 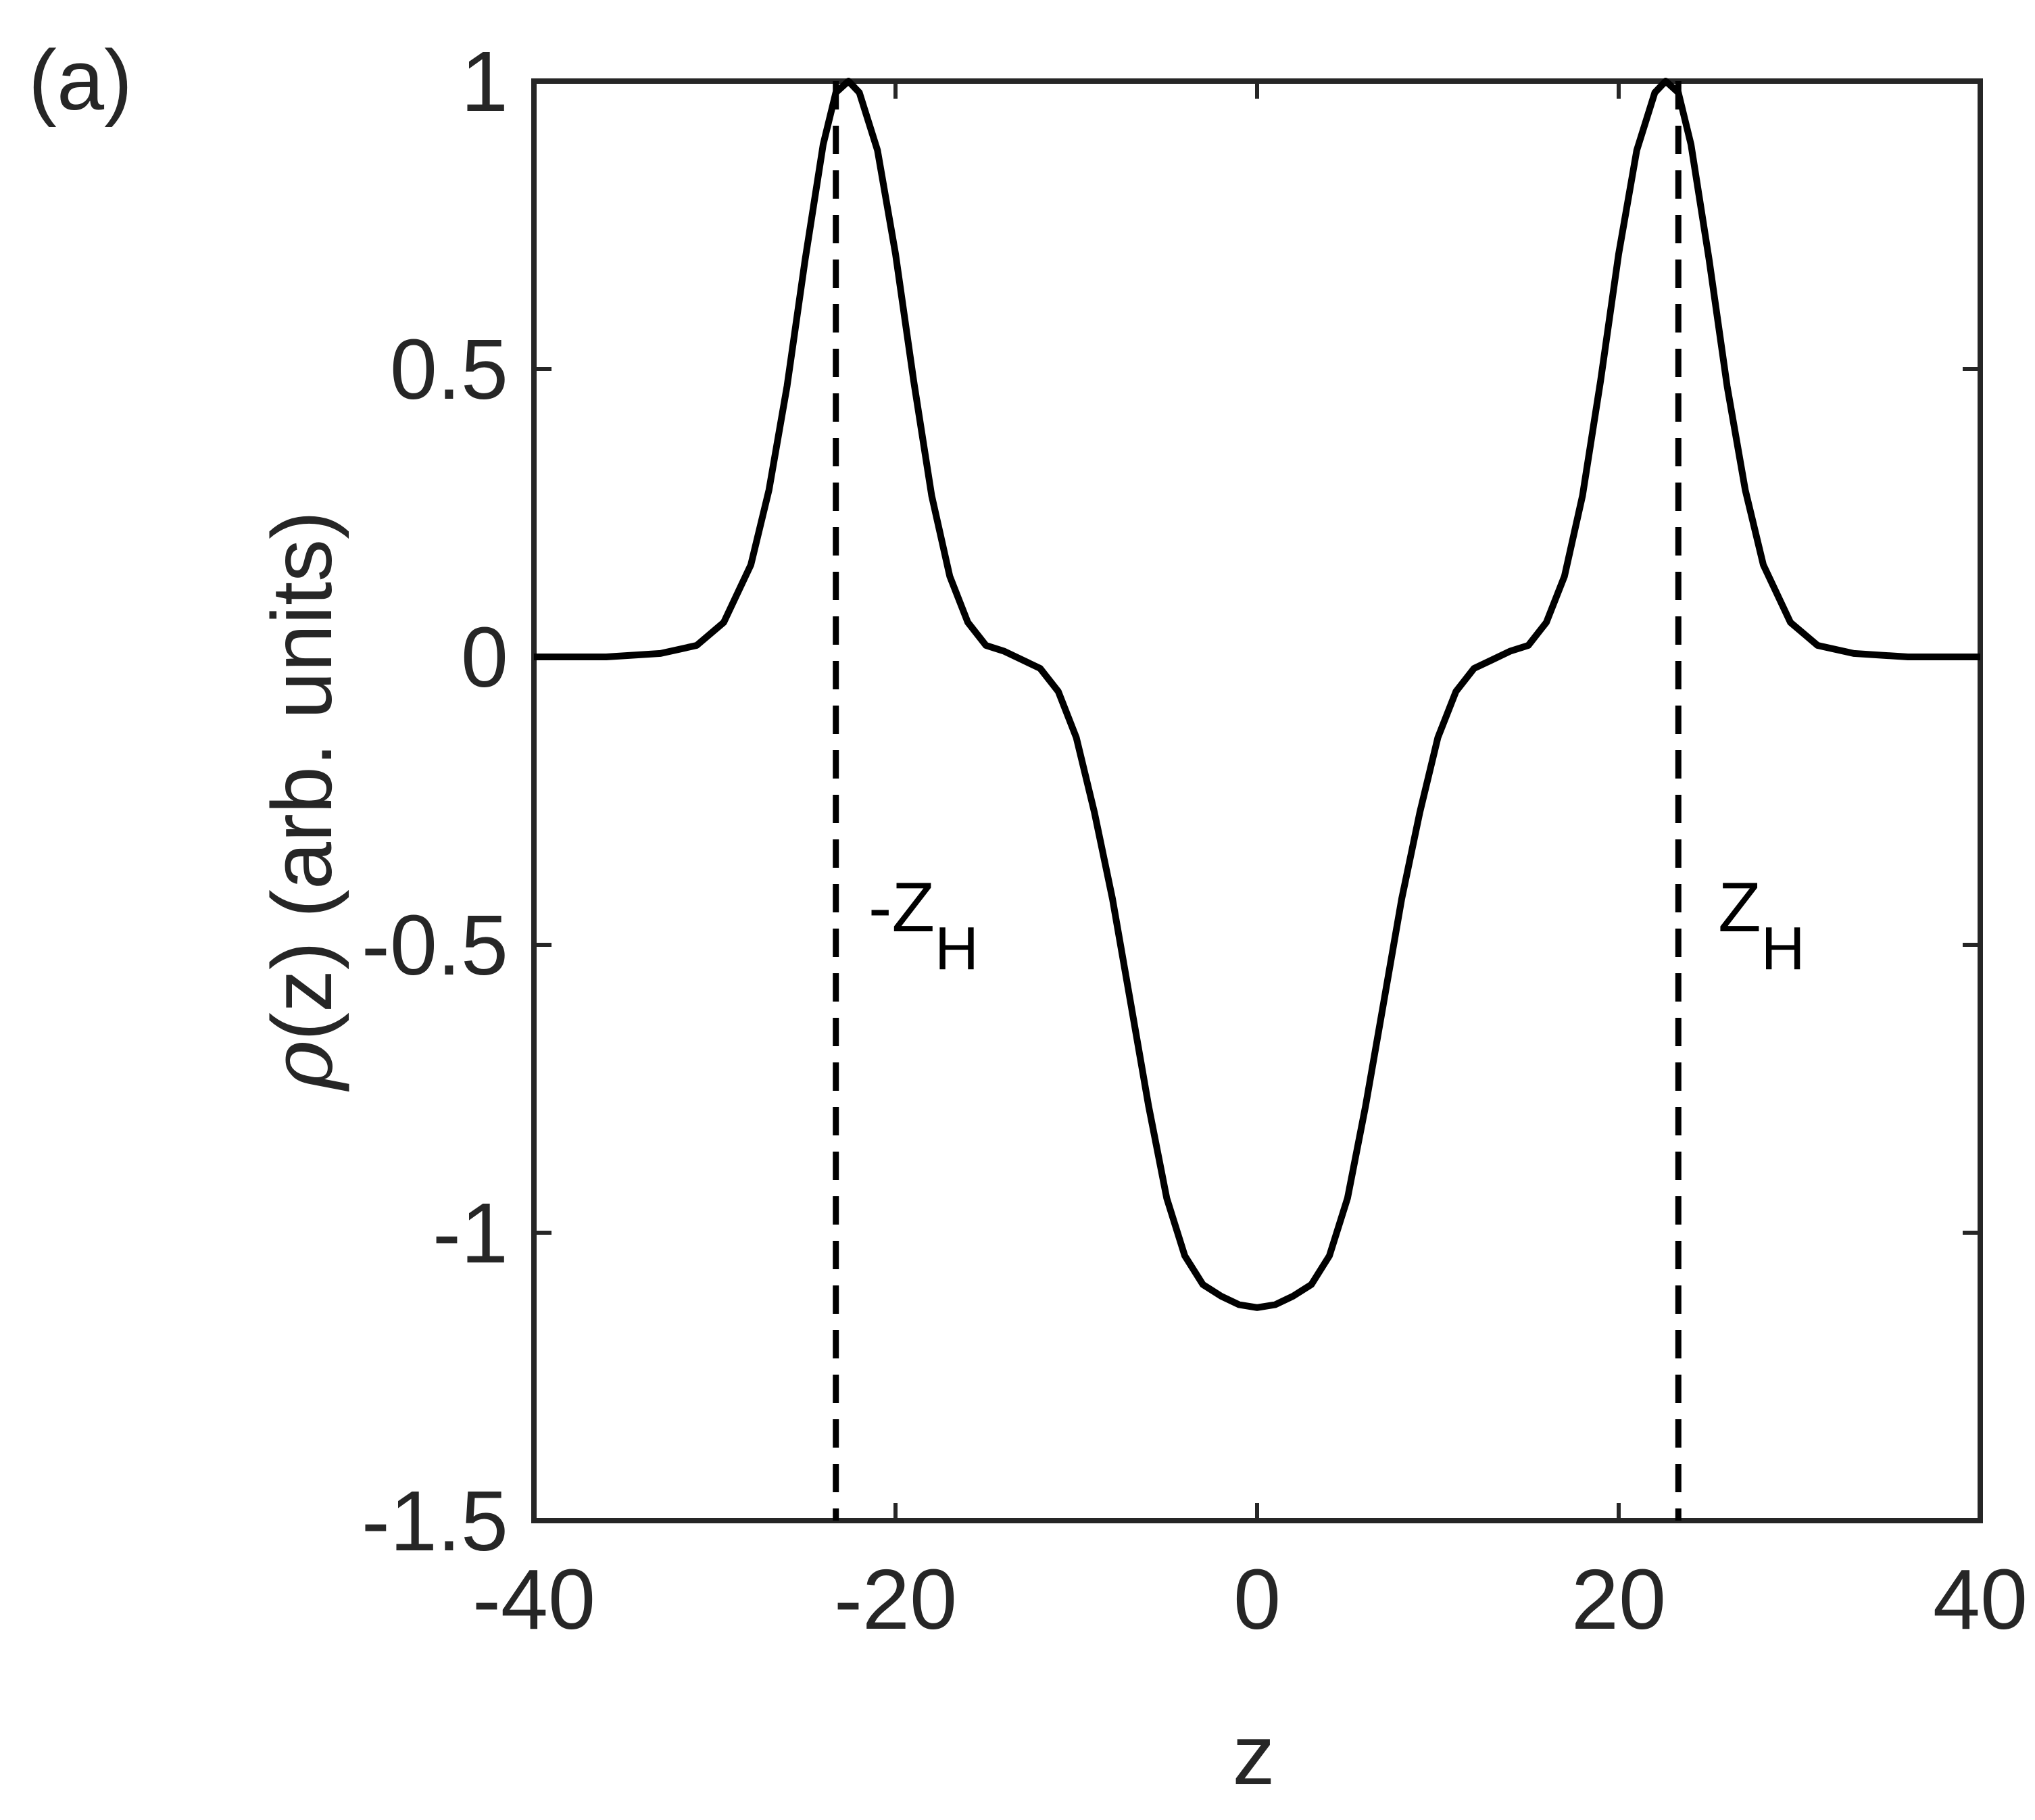 What do you see at coordinates (80, 80) in the screenshot?
I see `panel-label: (a)` at bounding box center [80, 80].